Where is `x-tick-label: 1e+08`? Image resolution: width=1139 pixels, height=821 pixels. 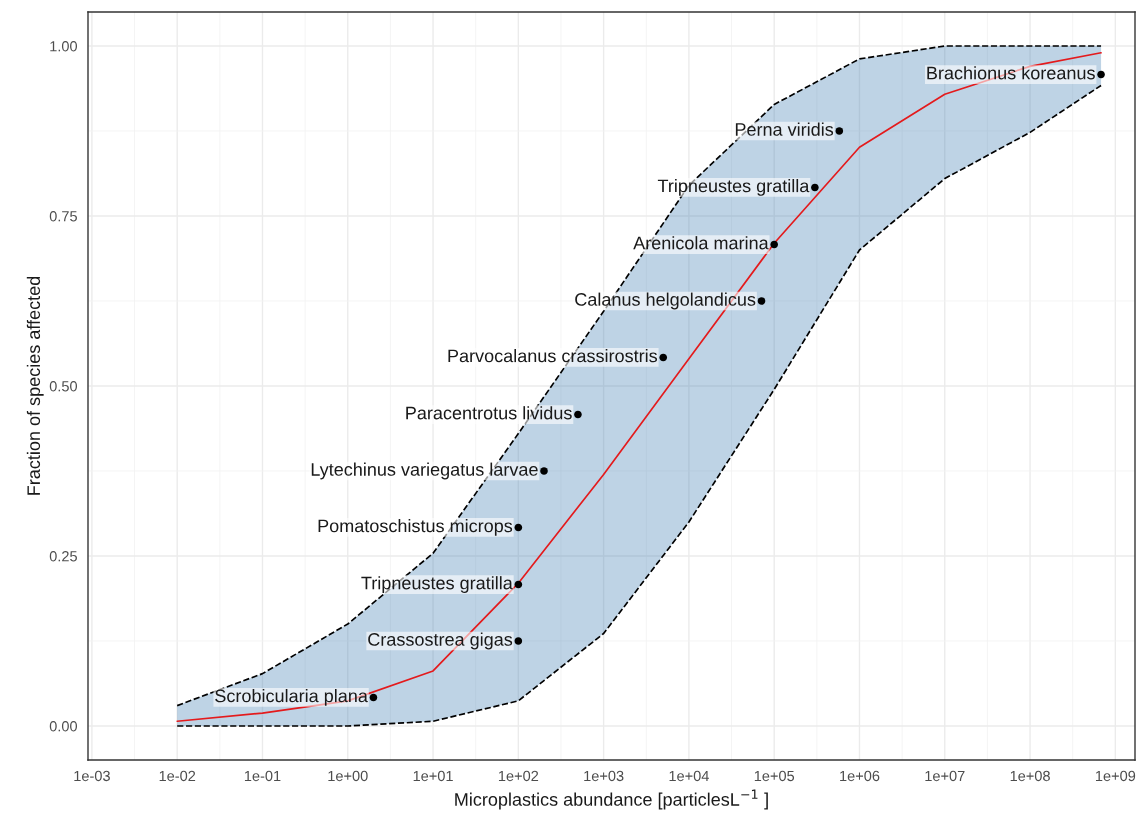 x-tick-label: 1e+08 is located at coordinates (1030, 776).